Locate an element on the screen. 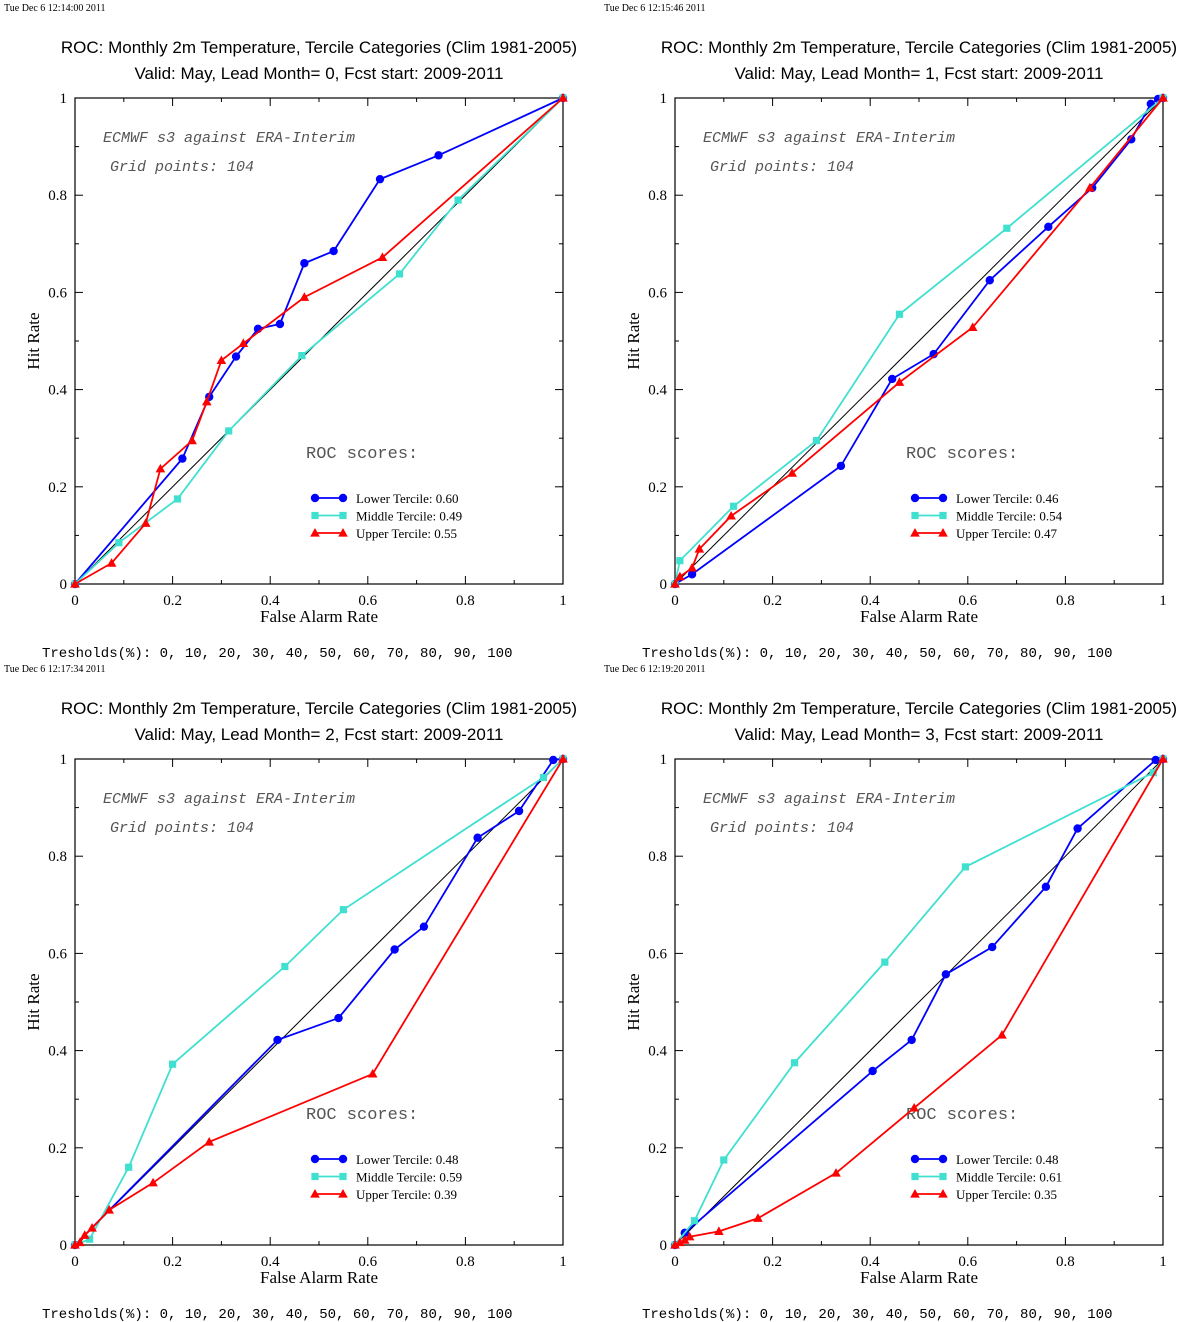  legend-entry: Lower Tercile: 0.60 is located at coordinates (384, 498).